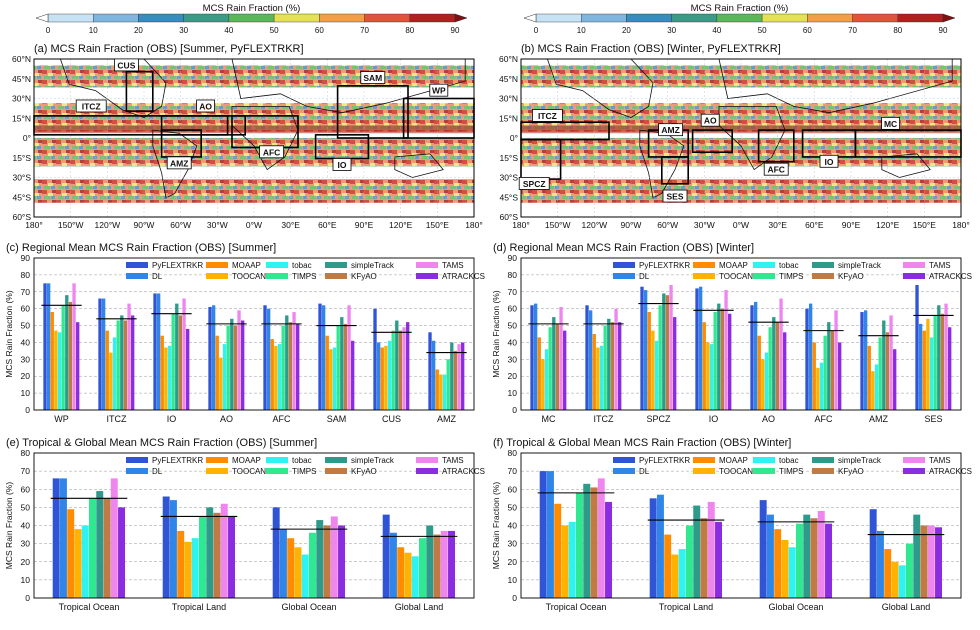 Image resolution: width=980 pixels, height=630 pixels. What do you see at coordinates (48, 30) in the screenshot?
I see `colorbar-tick-label: 0` at bounding box center [48, 30].